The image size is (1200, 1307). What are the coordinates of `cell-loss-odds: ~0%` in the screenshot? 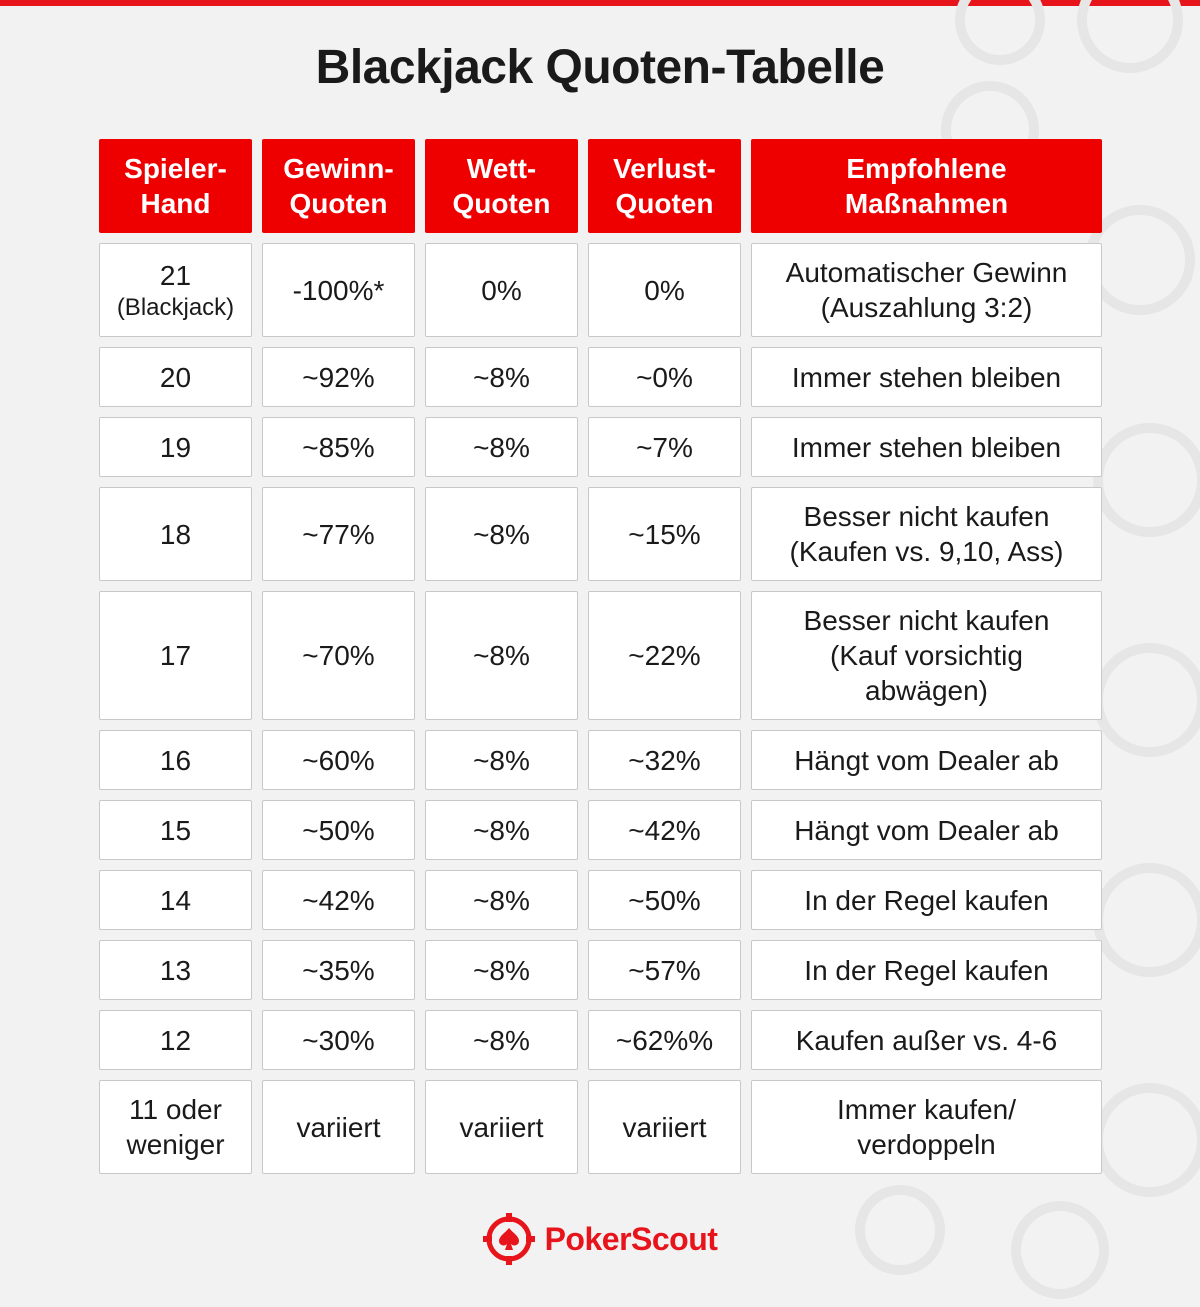 It's located at (664, 377).